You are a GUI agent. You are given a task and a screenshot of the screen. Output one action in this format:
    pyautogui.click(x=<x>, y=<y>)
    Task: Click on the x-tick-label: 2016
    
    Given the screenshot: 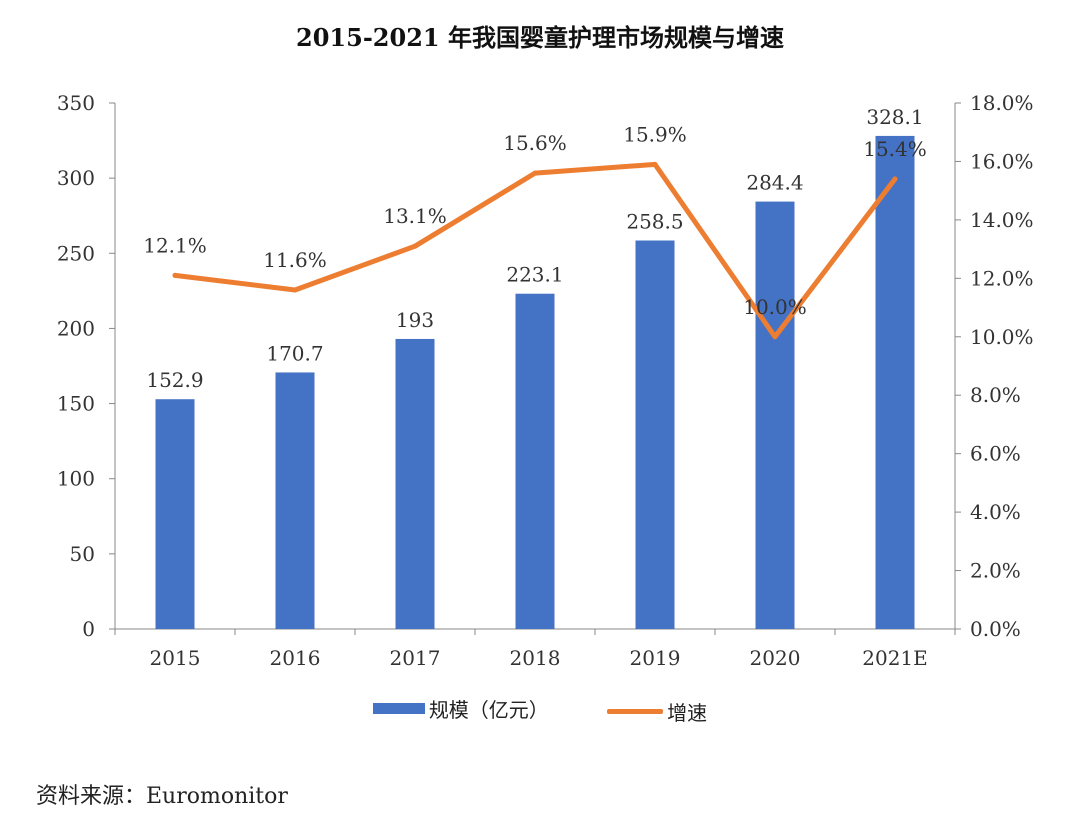 What is the action you would take?
    pyautogui.click(x=295, y=658)
    